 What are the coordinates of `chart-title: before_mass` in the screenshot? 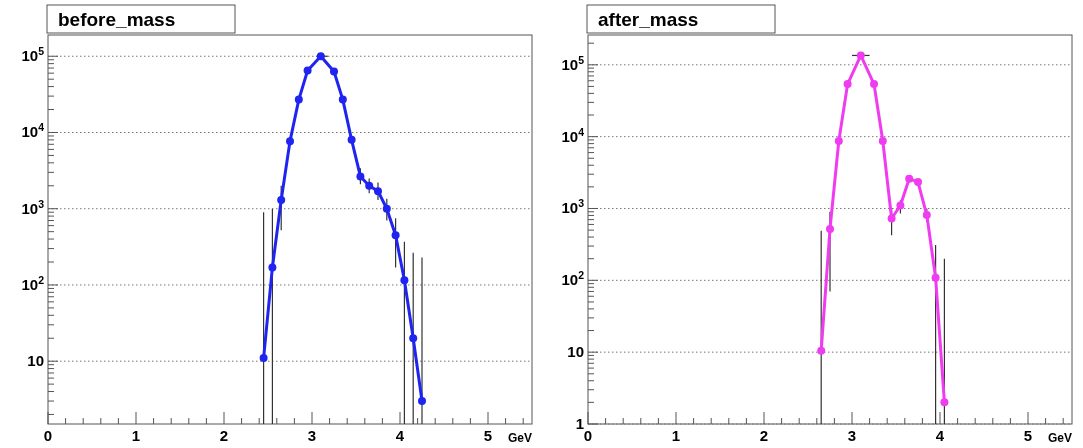 It's located at (117, 19).